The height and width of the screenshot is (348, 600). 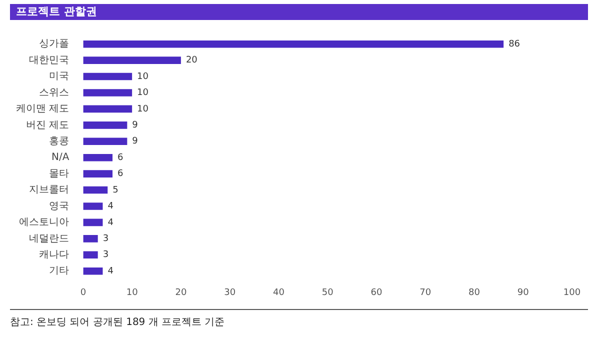 What do you see at coordinates (117, 323) in the screenshot?
I see `text: 참고: 온보딩 되어 공개된 189 개 프로젝트 기준` at bounding box center [117, 323].